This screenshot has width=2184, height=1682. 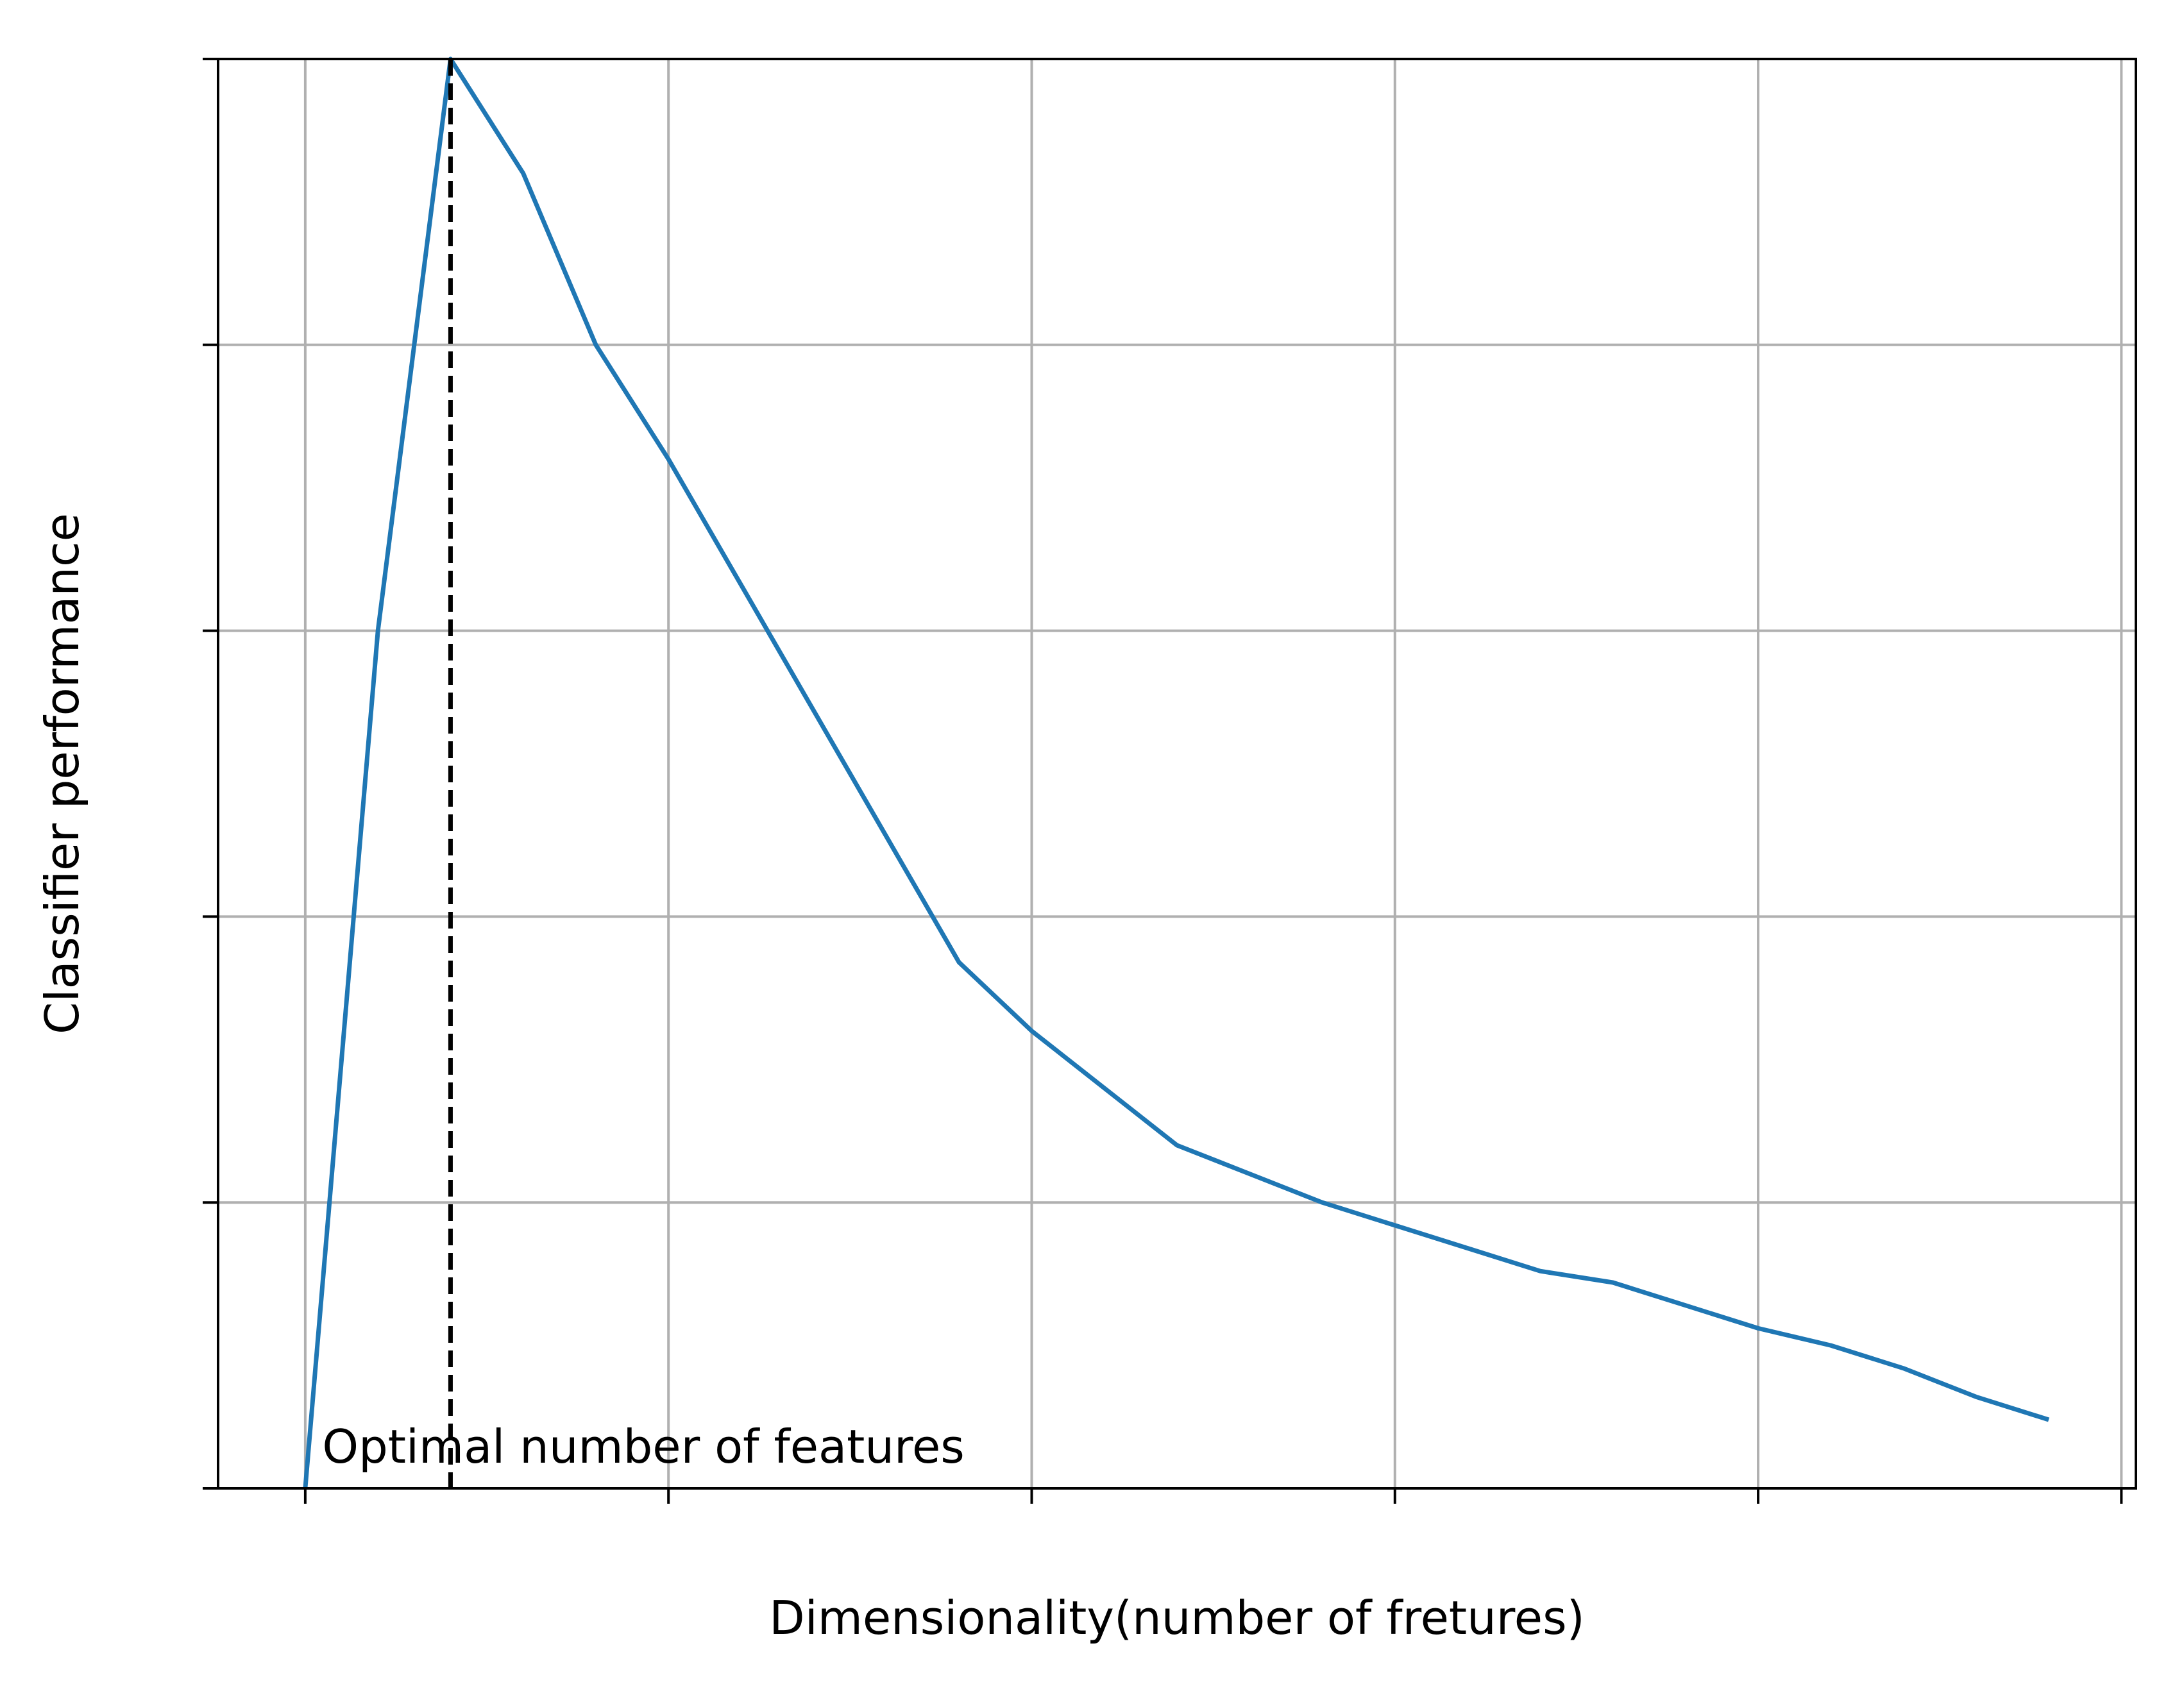 I want to click on optimal-features-annotation: Optimal number of features, so click(x=643, y=1447).